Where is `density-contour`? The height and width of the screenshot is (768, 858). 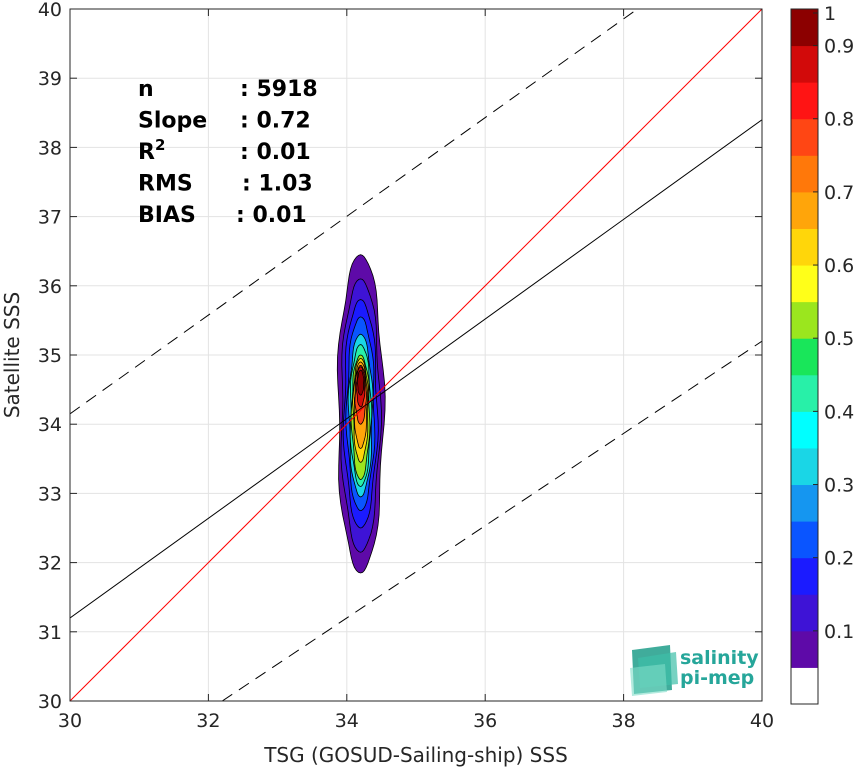
density-contour is located at coordinates (360, 382).